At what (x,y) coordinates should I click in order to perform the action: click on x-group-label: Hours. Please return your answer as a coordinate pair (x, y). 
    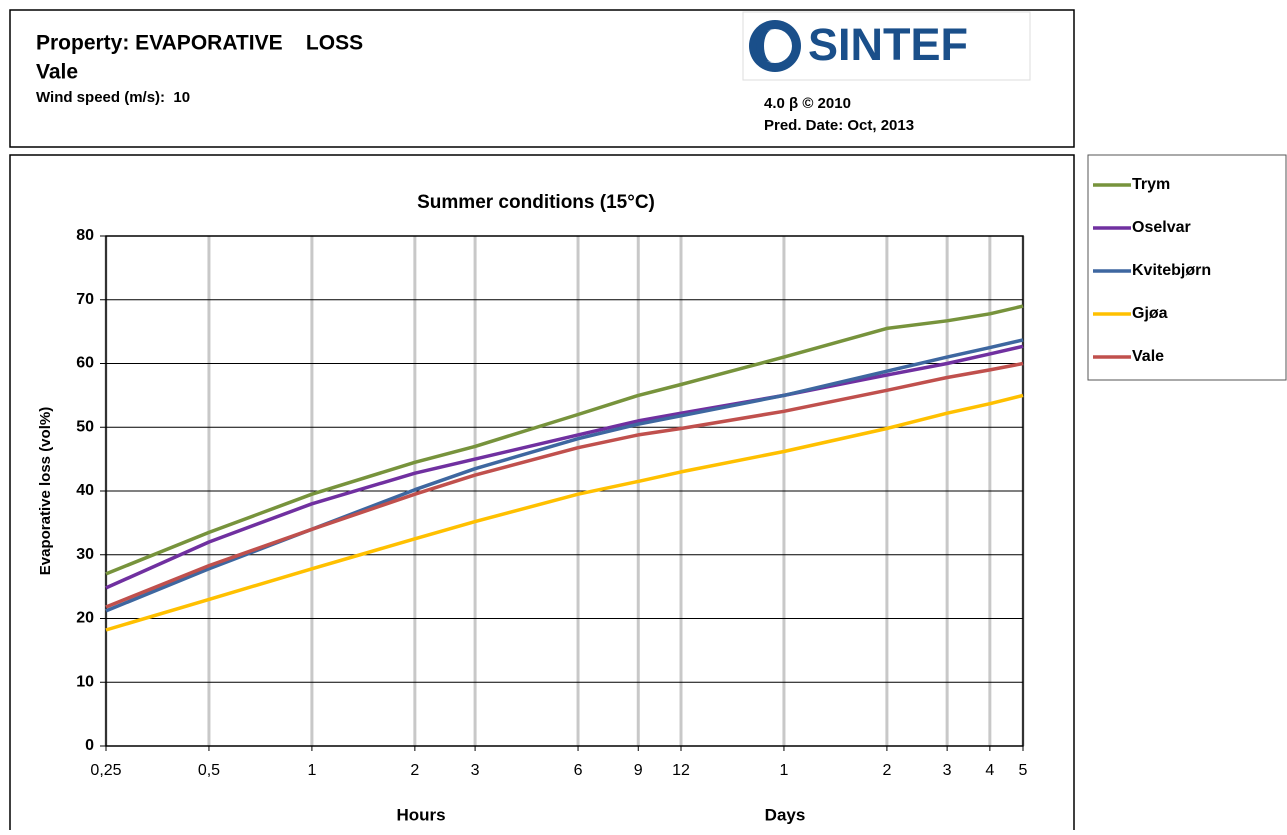
    Looking at the image, I should click on (420, 814).